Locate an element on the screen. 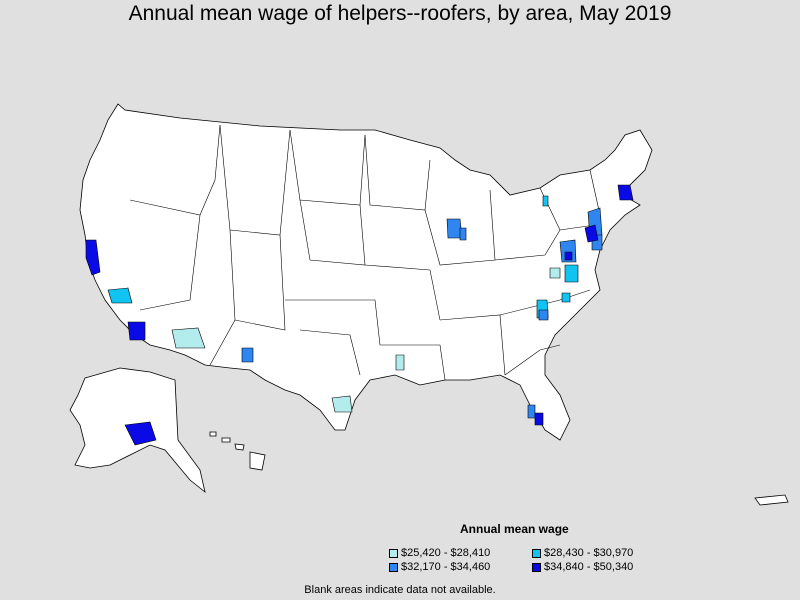 This screenshot has height=600, width=800. area-tucson is located at coordinates (188, 338).